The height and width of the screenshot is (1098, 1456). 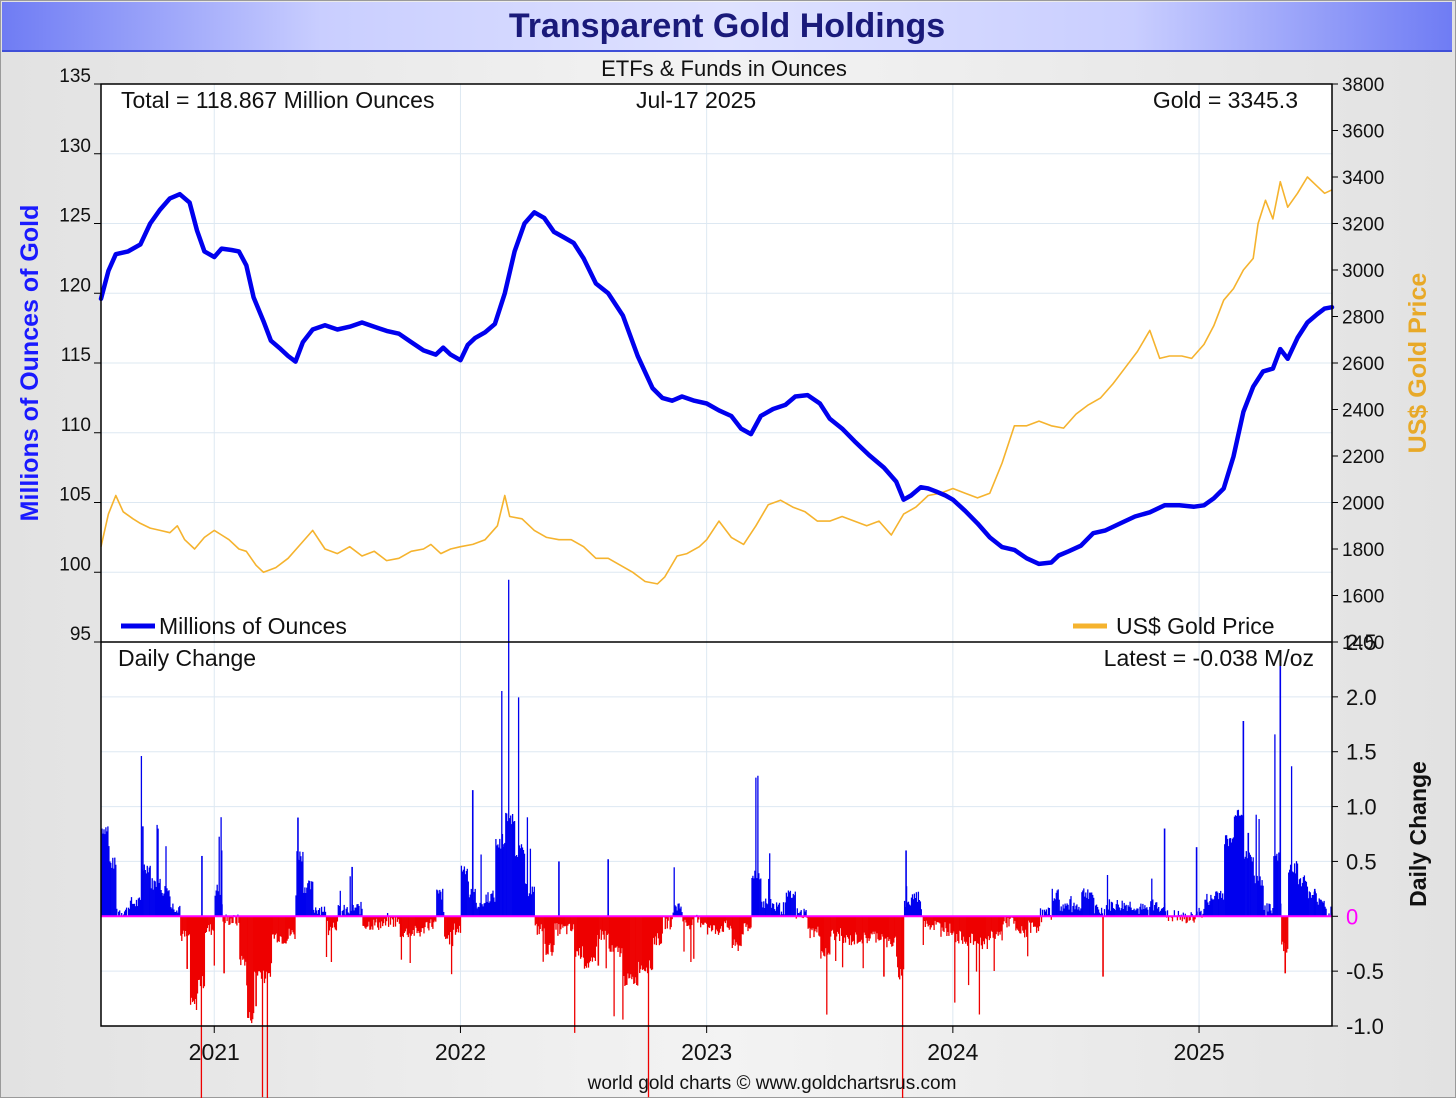 What do you see at coordinates (1363, 225) in the screenshot?
I see `y-right-tick-label: 3200` at bounding box center [1363, 225].